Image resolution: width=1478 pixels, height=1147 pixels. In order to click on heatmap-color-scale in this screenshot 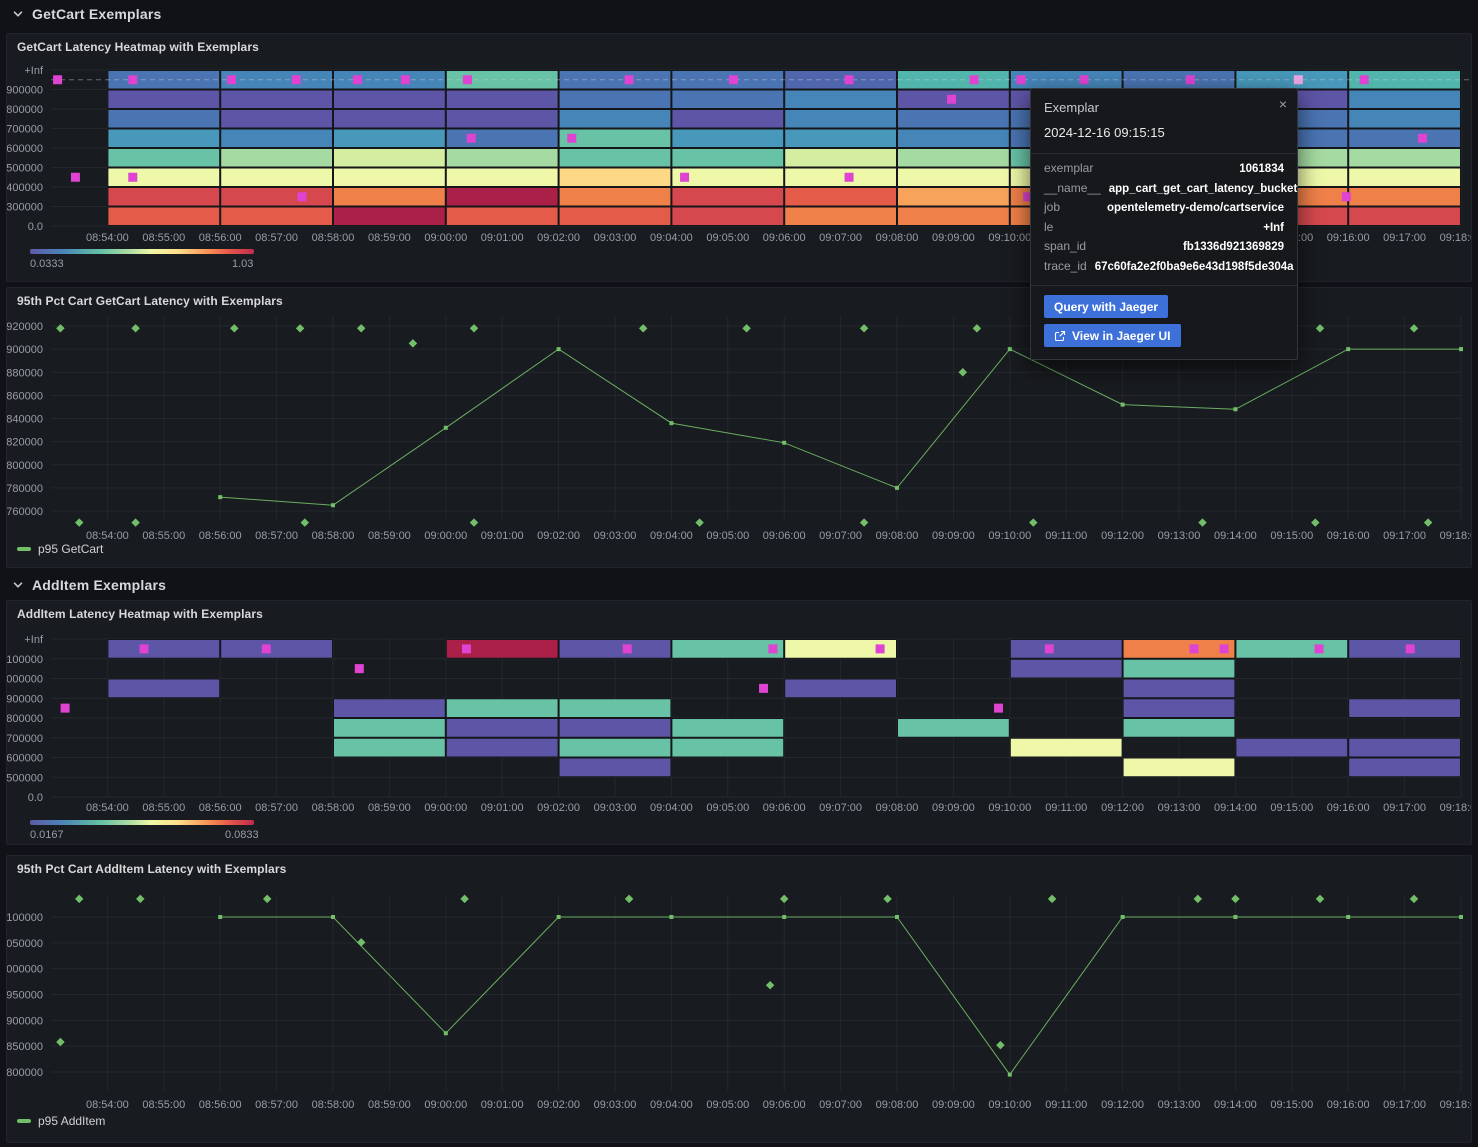, I will do `click(142, 251)`.